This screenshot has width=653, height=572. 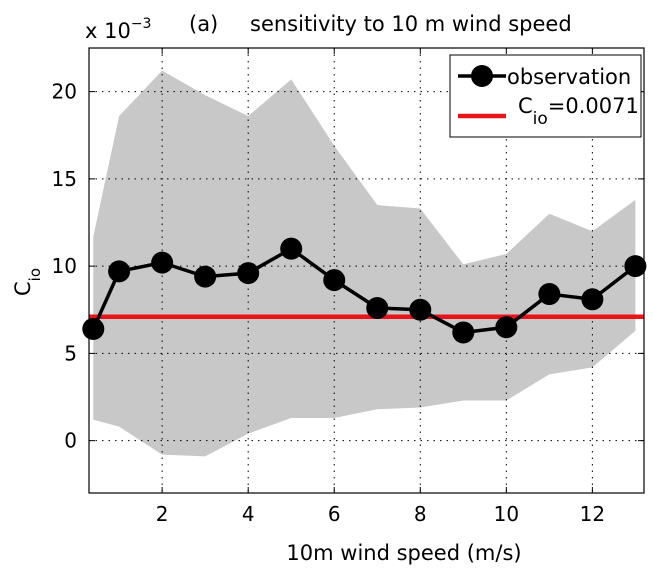 I want to click on legend-reference-subscript: io, so click(x=540, y=119).